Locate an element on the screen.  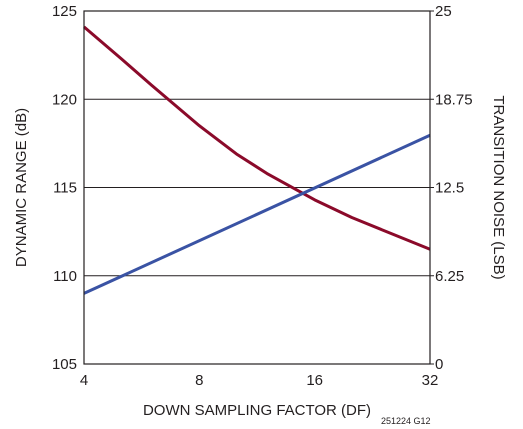
y-tick-label: 120 is located at coordinates (64, 99).